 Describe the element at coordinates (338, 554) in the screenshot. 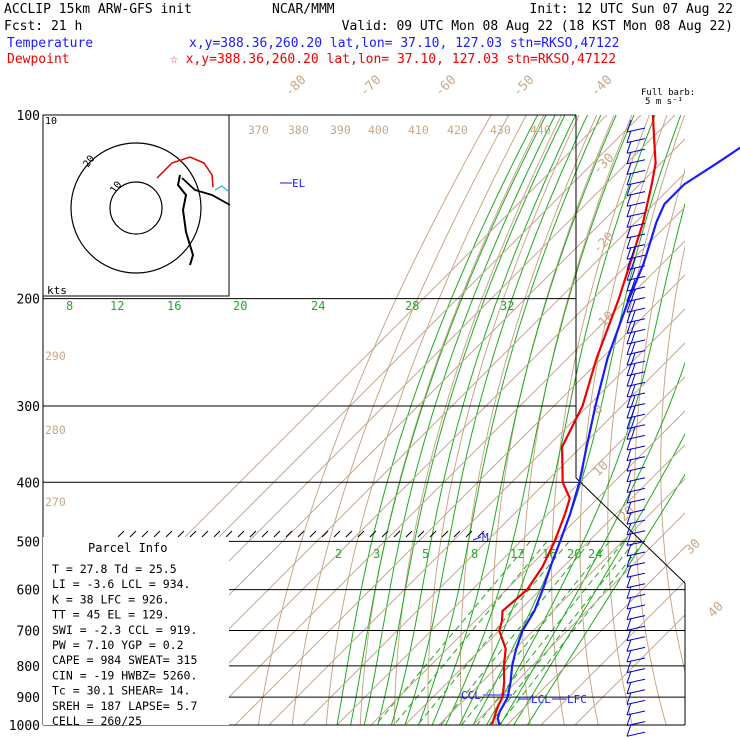

I see `mixing-ratio-label: 2` at that location.